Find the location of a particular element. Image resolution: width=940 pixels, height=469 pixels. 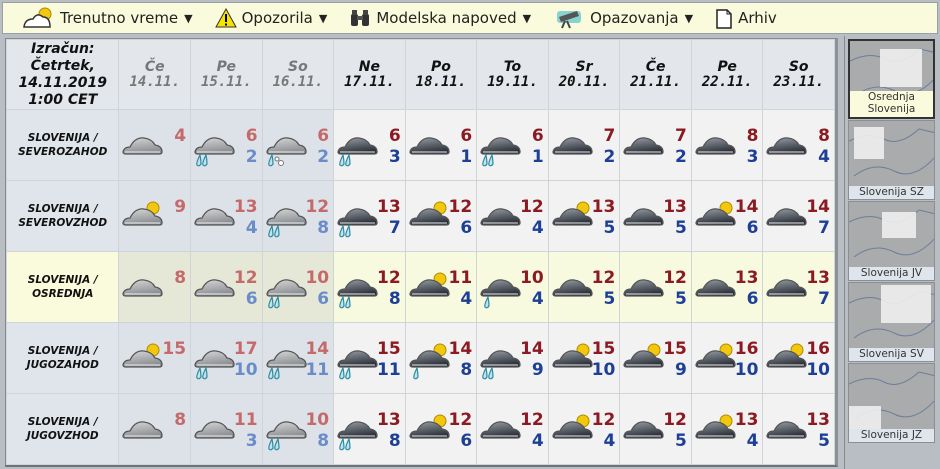

region-name: SLOVENIJA / OSREDNJA is located at coordinates (62, 287).